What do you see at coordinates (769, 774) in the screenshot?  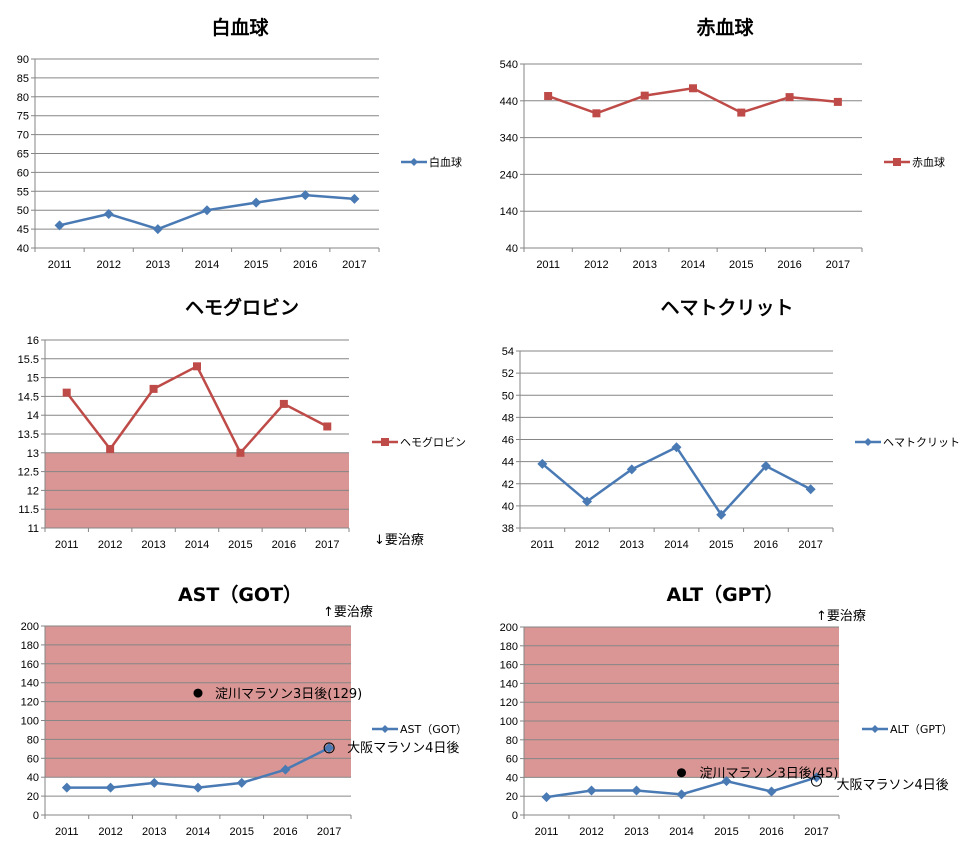 I see `annotation-label: 淀川マラソン3日後(45)` at bounding box center [769, 774].